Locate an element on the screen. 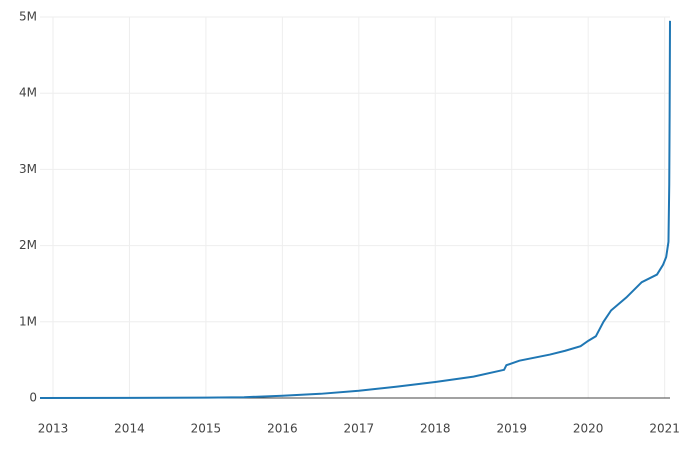 This screenshot has width=700, height=454. y-tick-label: 1M is located at coordinates (28, 321).